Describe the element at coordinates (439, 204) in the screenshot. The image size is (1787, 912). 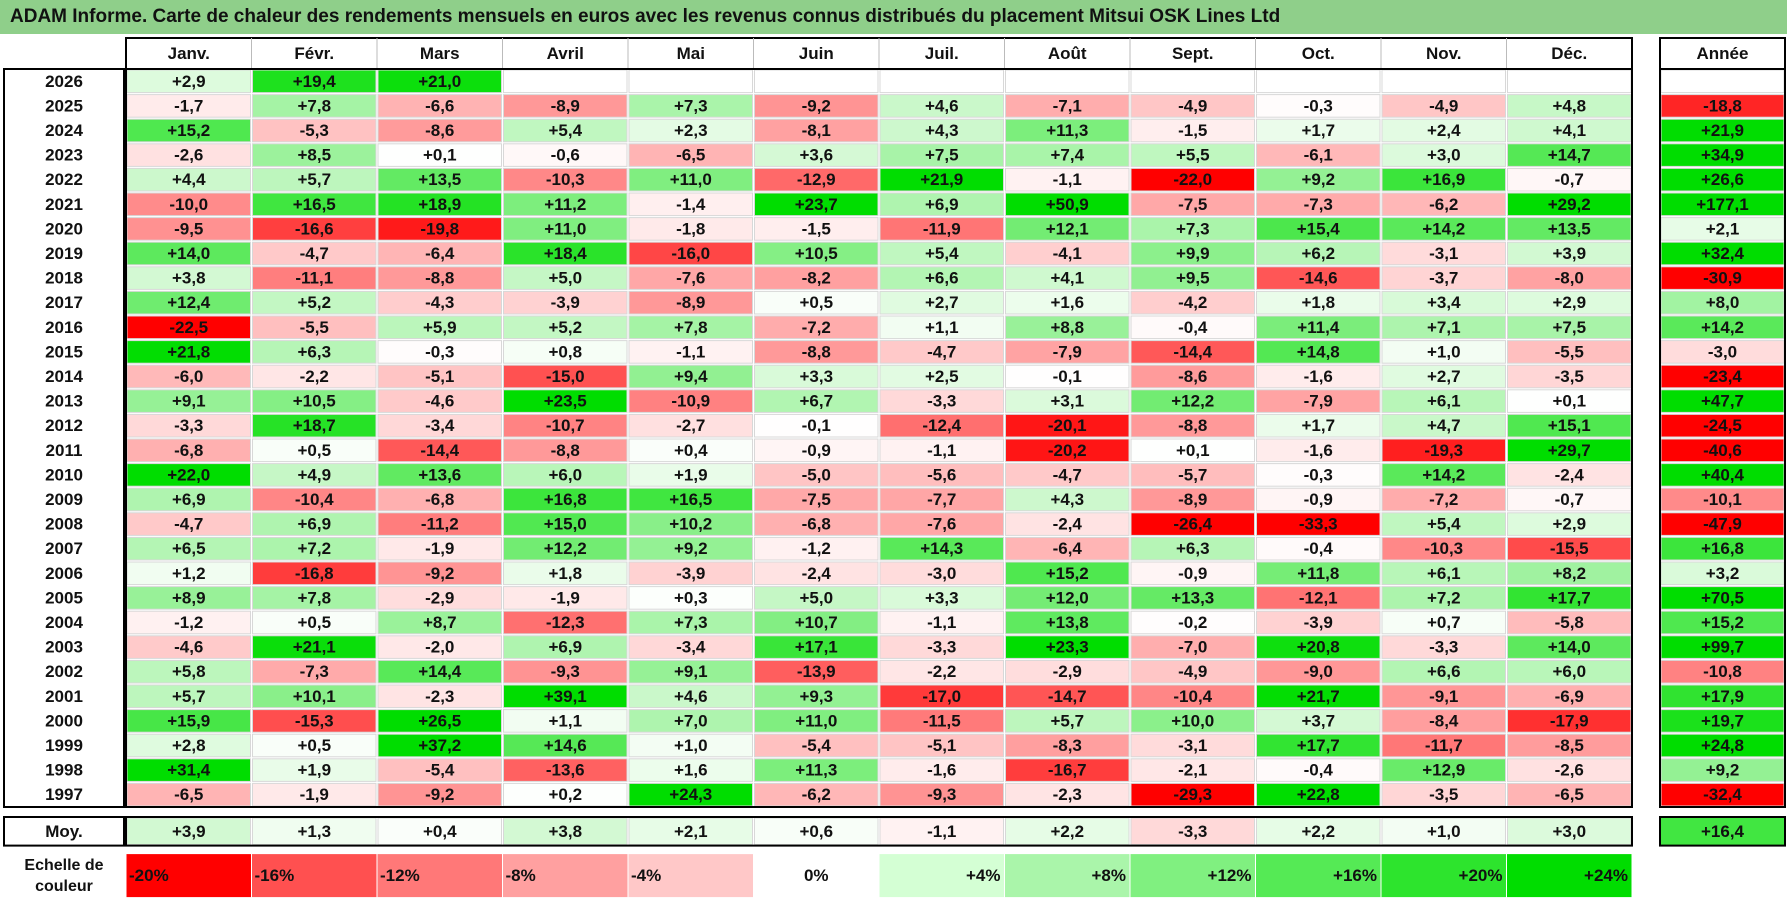
I see `cell-value: +18,9` at that location.